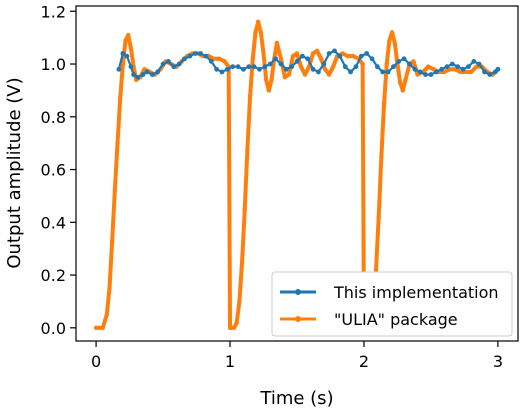  Describe the element at coordinates (53, 64) in the screenshot. I see `y-tick-label: 1.0` at that location.